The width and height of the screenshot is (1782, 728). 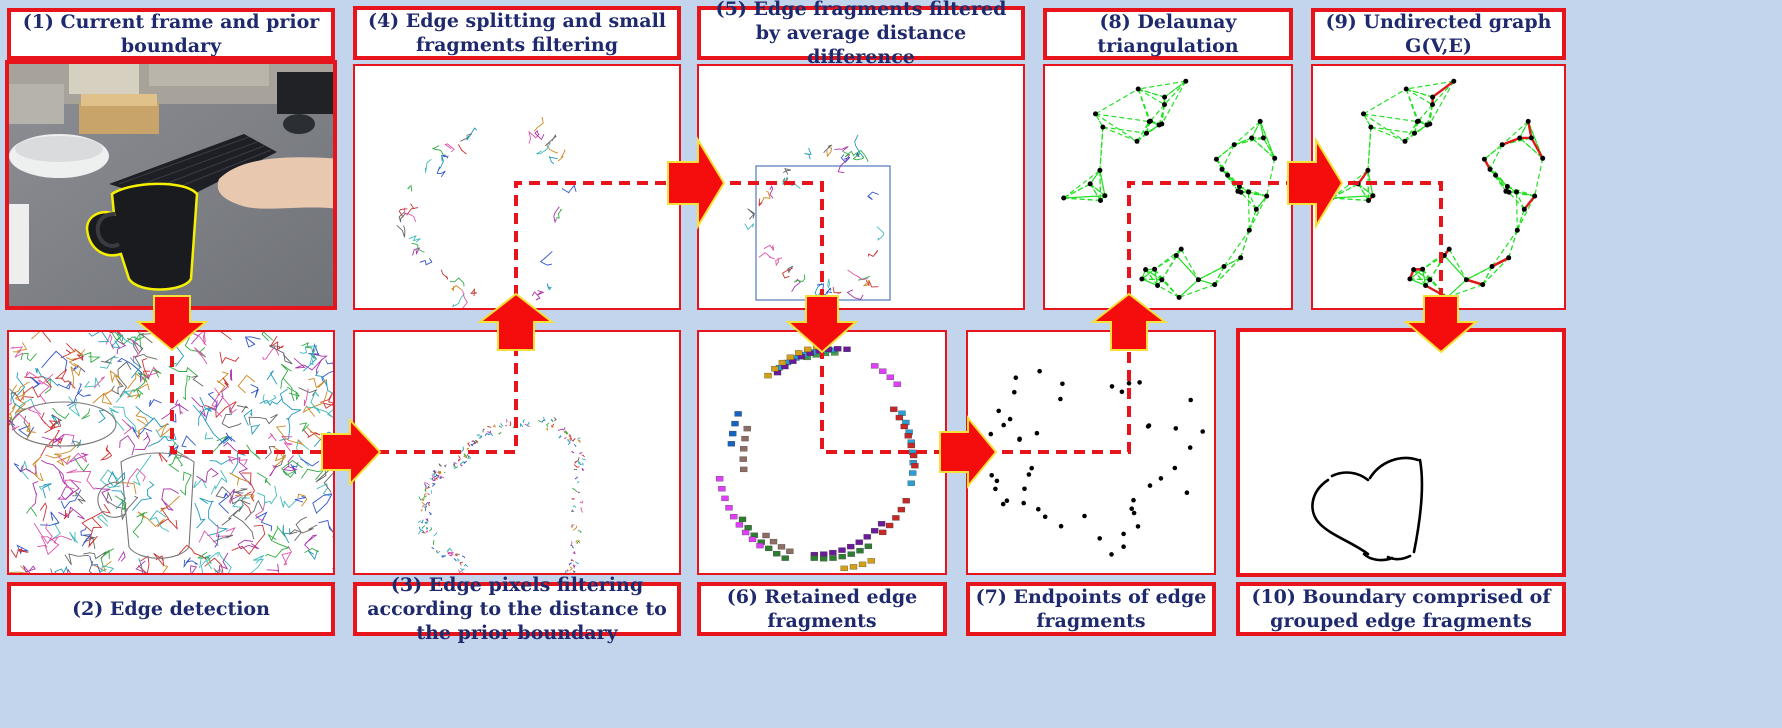 I want to click on panel-edge-pixels-filtered, so click(x=517, y=452).